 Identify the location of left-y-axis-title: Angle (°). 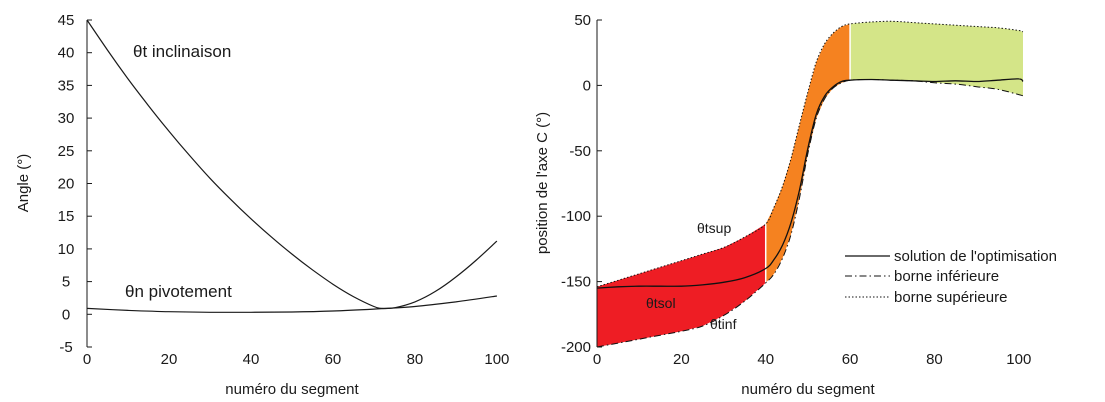
(23, 183).